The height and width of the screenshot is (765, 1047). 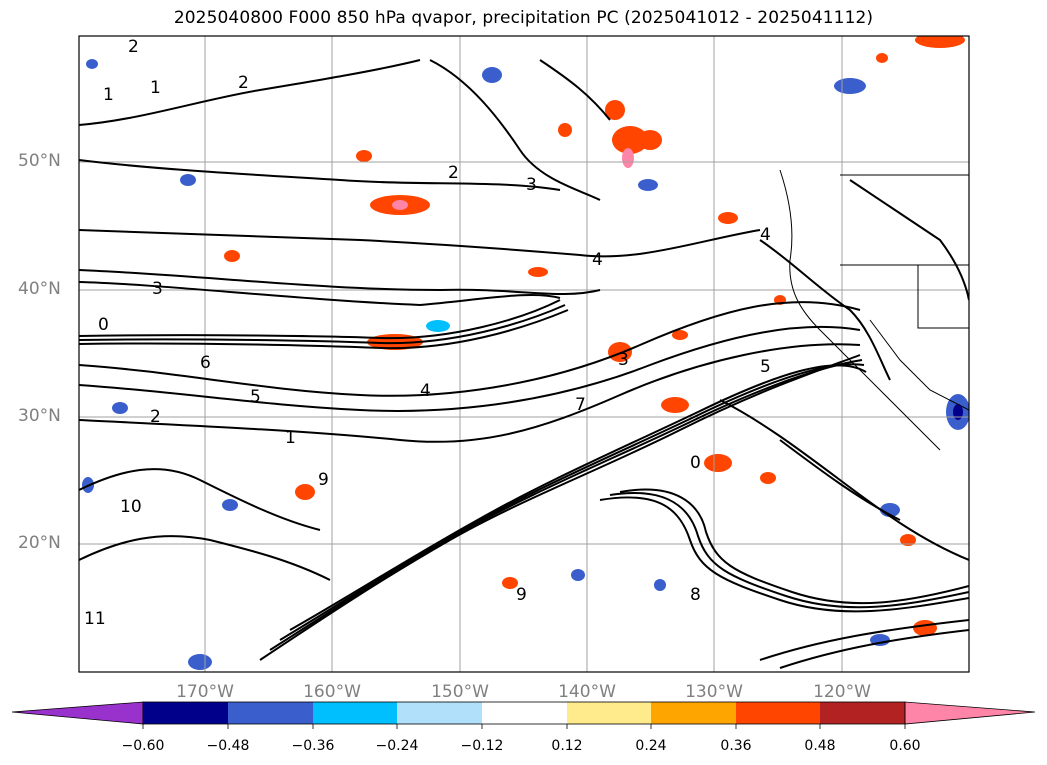 What do you see at coordinates (736, 746) in the screenshot?
I see `colorbar-tick-label: 0.36` at bounding box center [736, 746].